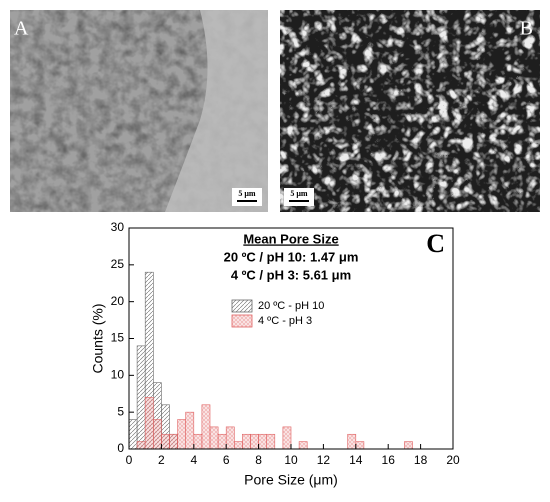 The height and width of the screenshot is (502, 550). Describe the element at coordinates (120, 411) in the screenshot. I see `y-tick-label: 5` at that location.